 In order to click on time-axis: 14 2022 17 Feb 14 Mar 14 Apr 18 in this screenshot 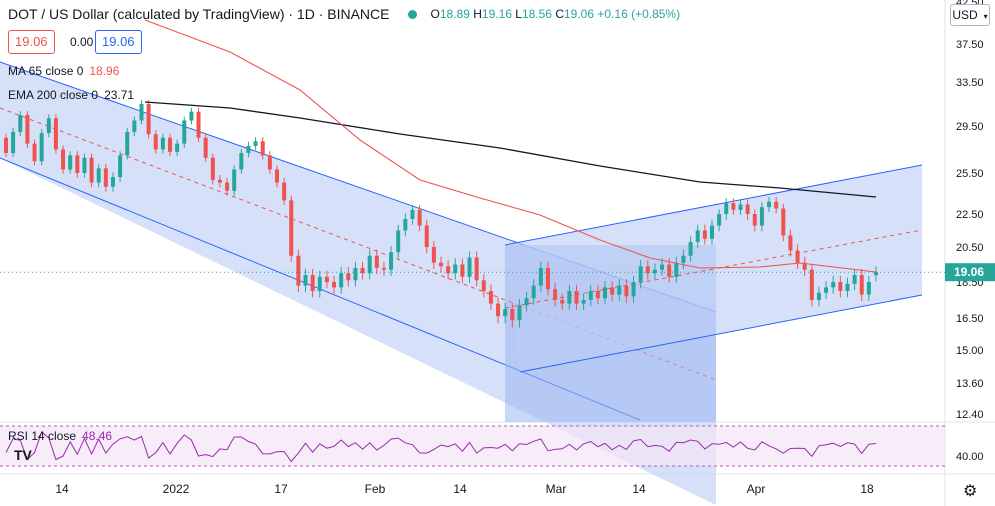, I will do `click(464, 489)`.